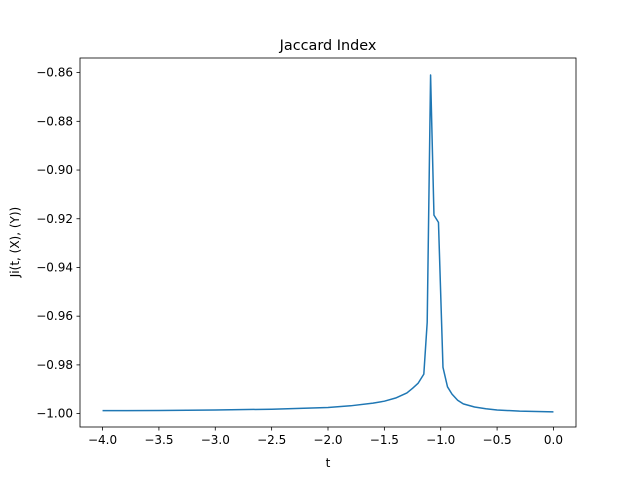 The width and height of the screenshot is (640, 480). What do you see at coordinates (54, 414) in the screenshot?
I see `y-tick-label: −1.00` at bounding box center [54, 414].